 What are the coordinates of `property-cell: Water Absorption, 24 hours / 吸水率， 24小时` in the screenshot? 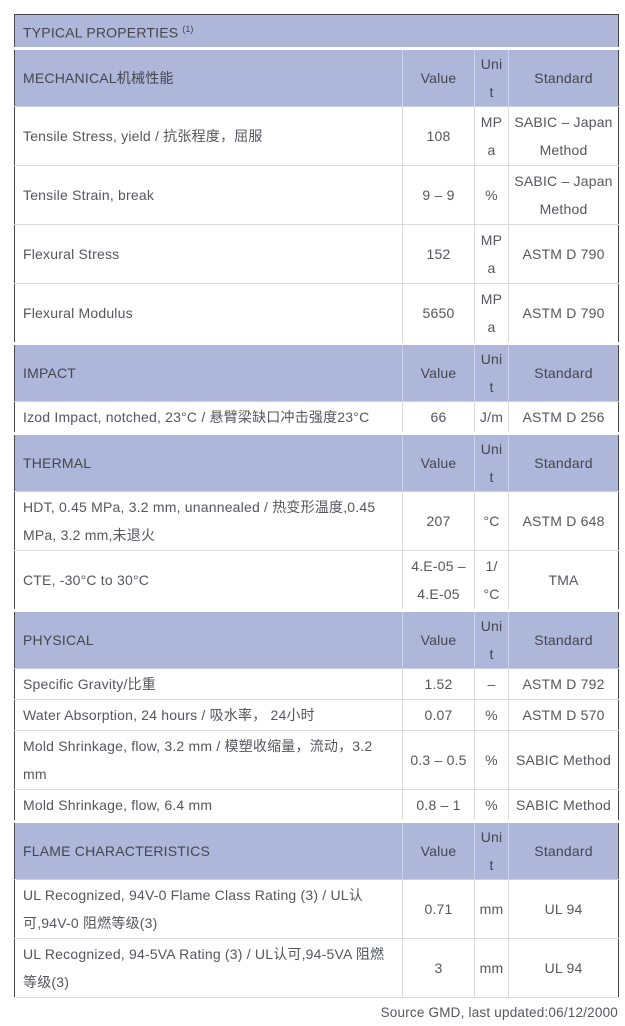 It's located at (208, 715).